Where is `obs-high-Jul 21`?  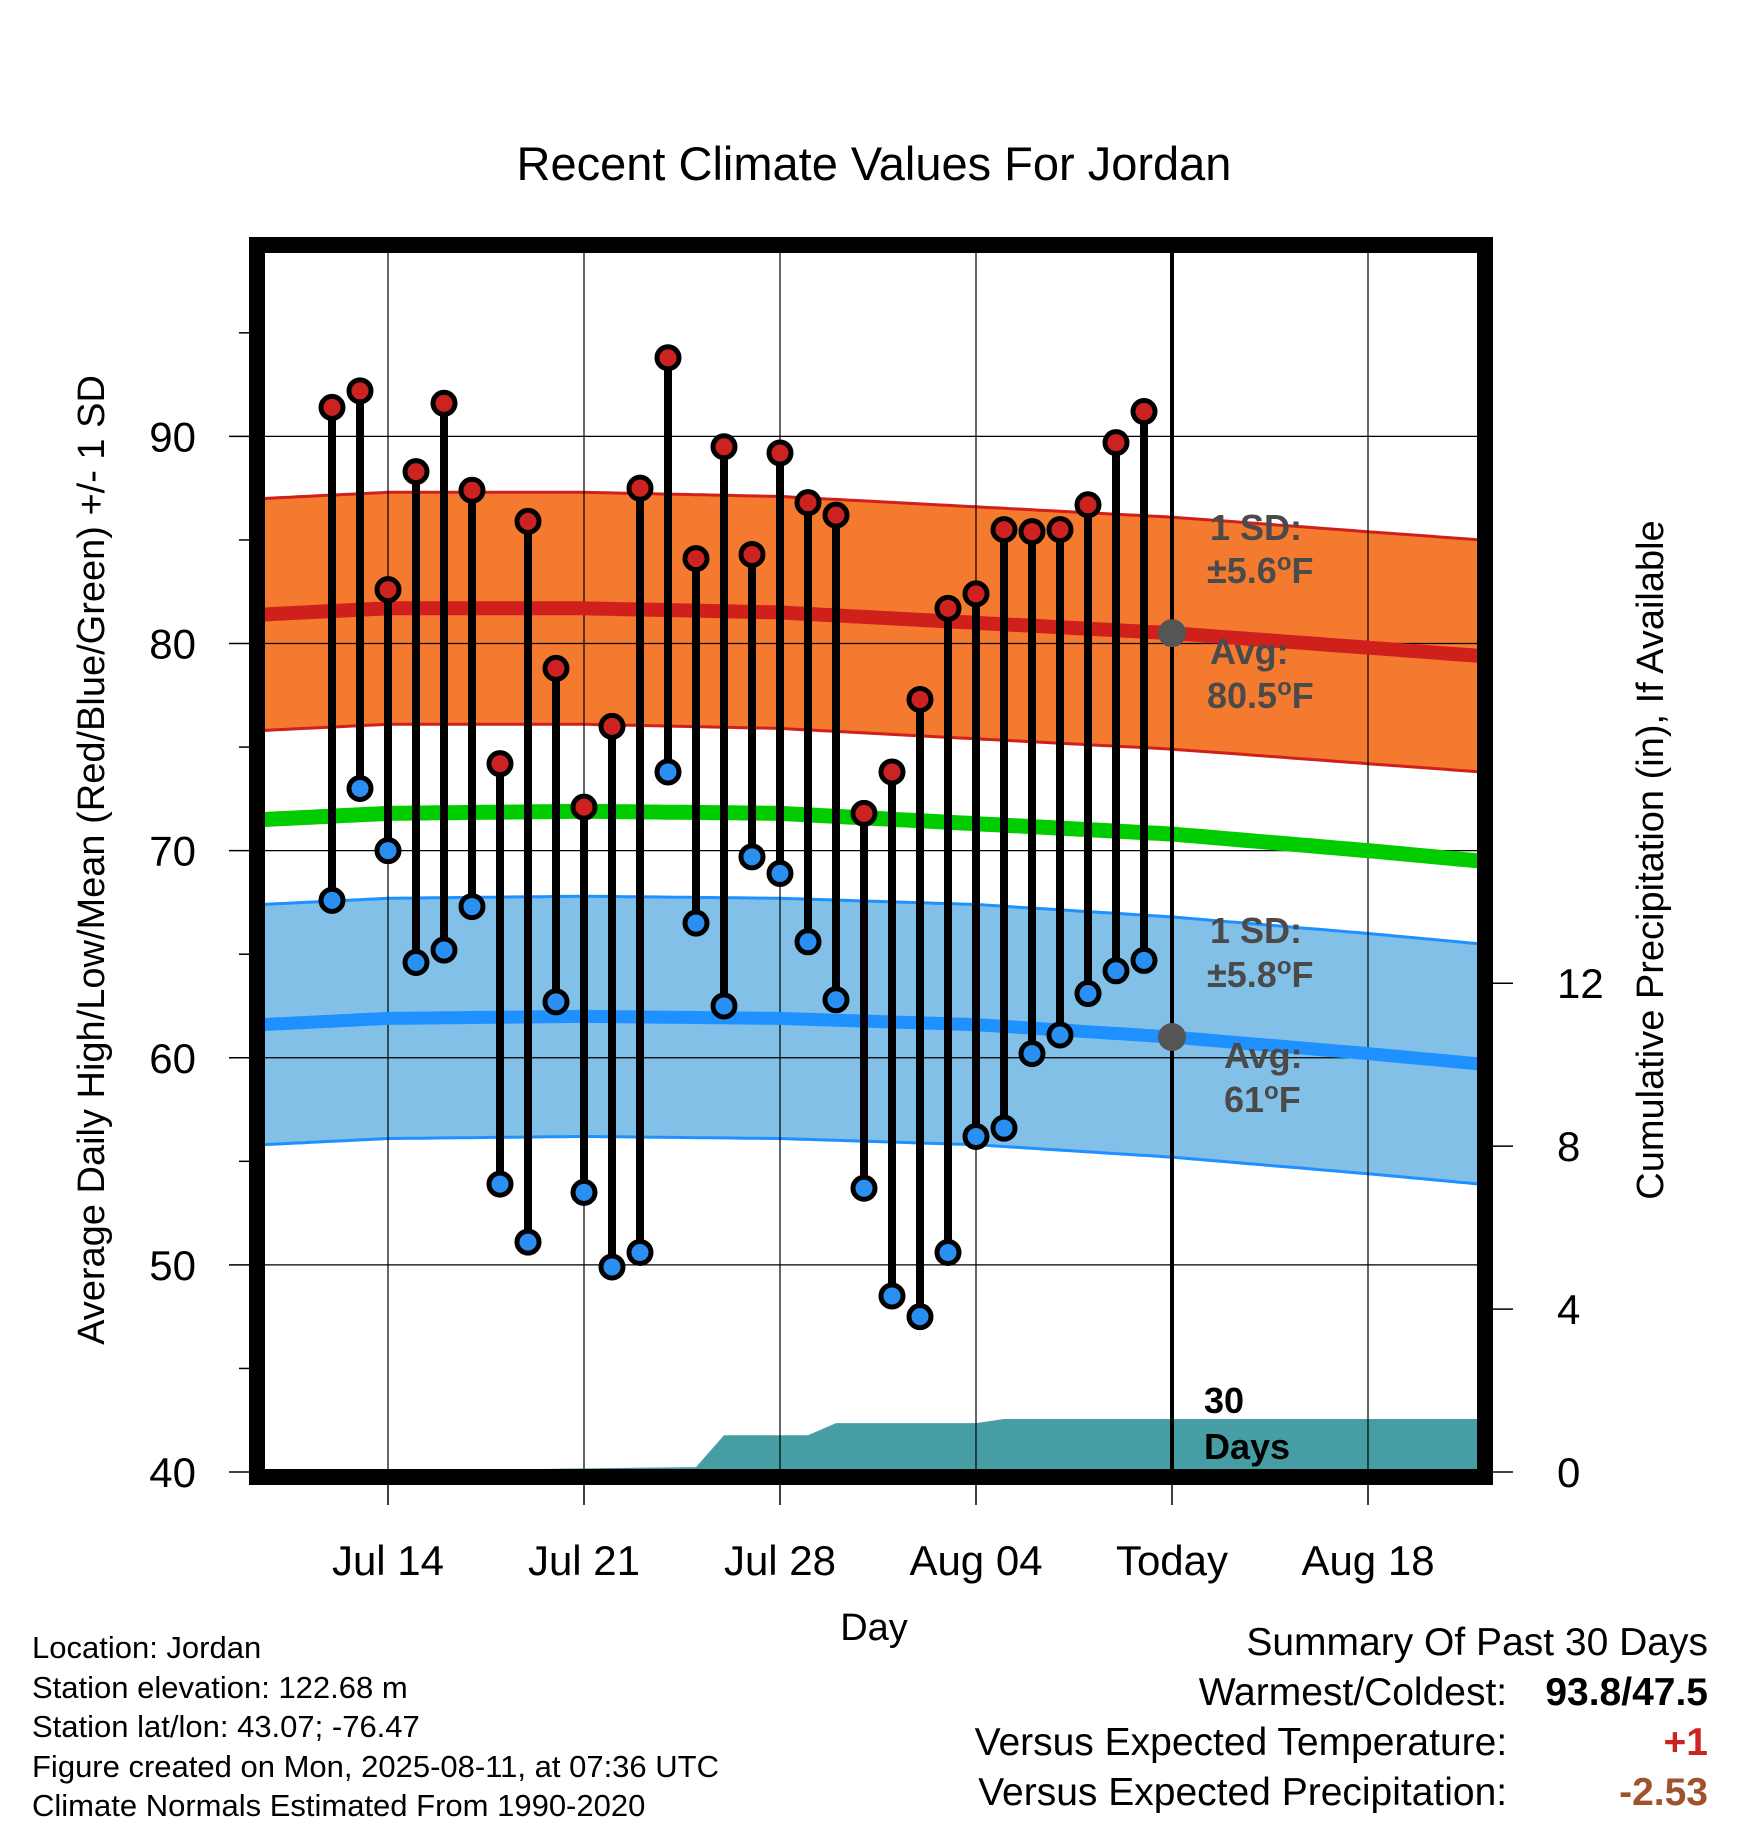 obs-high-Jul 21 is located at coordinates (584, 807).